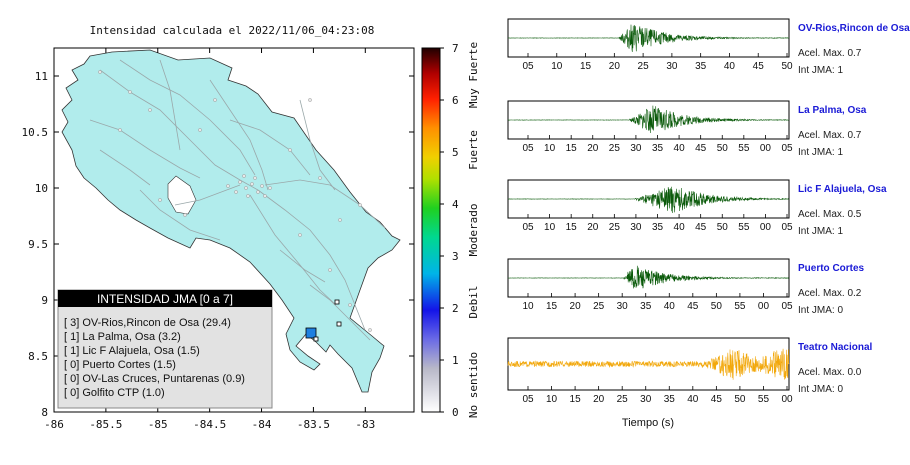  I want to click on colorbar-level-label: Muy Fuerte, so click(473, 75).